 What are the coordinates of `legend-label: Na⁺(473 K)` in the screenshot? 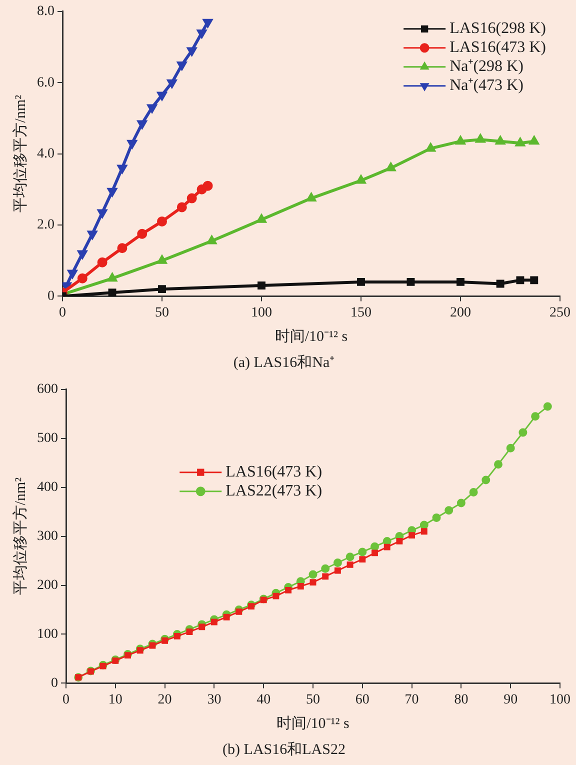 It's located at (487, 85).